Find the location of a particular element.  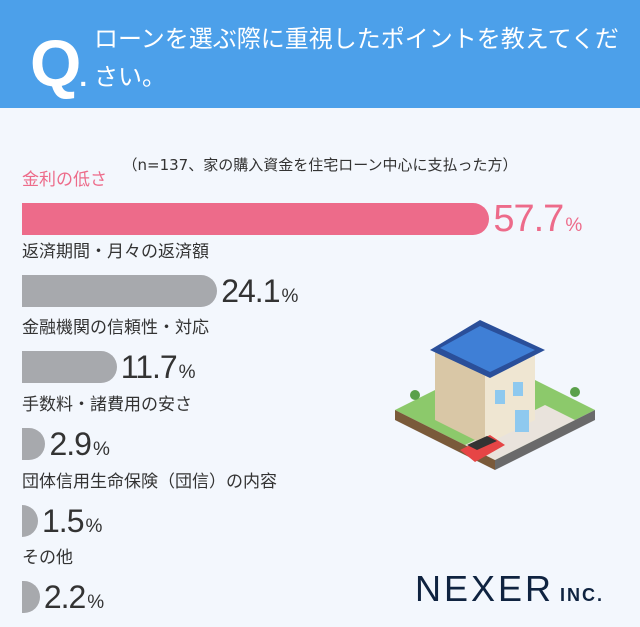

bar-row: 金利の低さ 57.7% is located at coordinates (302, 204).